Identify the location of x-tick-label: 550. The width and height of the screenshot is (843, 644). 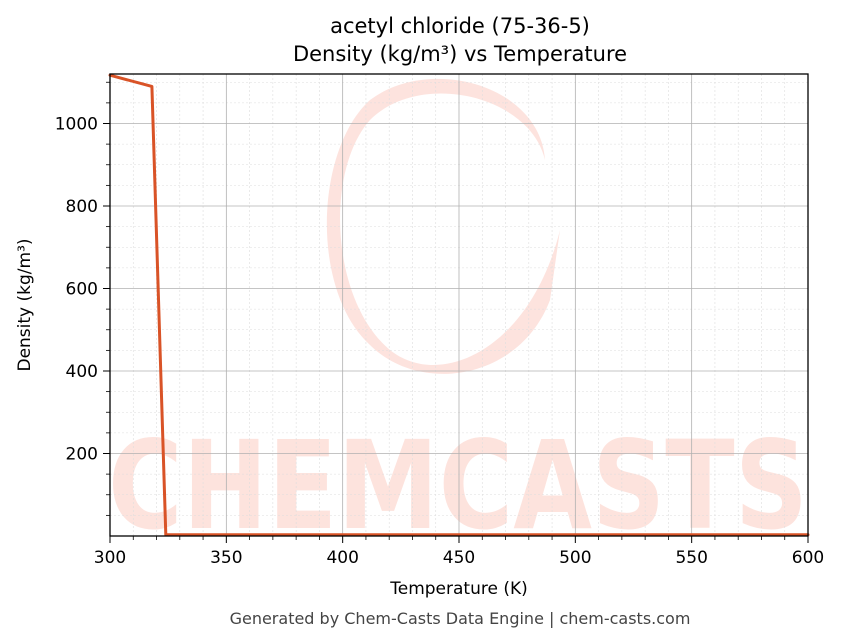
(691, 558).